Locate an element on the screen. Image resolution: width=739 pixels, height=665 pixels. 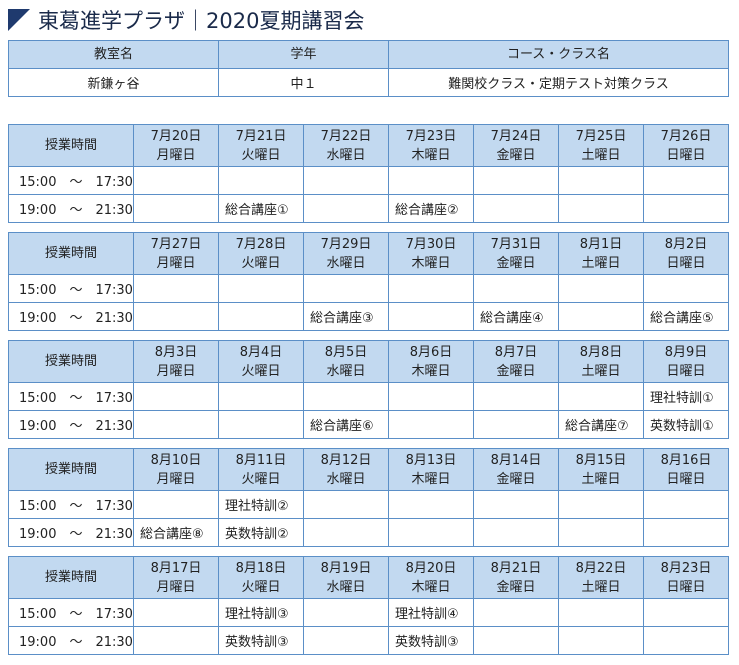
info-header: 学年 is located at coordinates (303, 54).